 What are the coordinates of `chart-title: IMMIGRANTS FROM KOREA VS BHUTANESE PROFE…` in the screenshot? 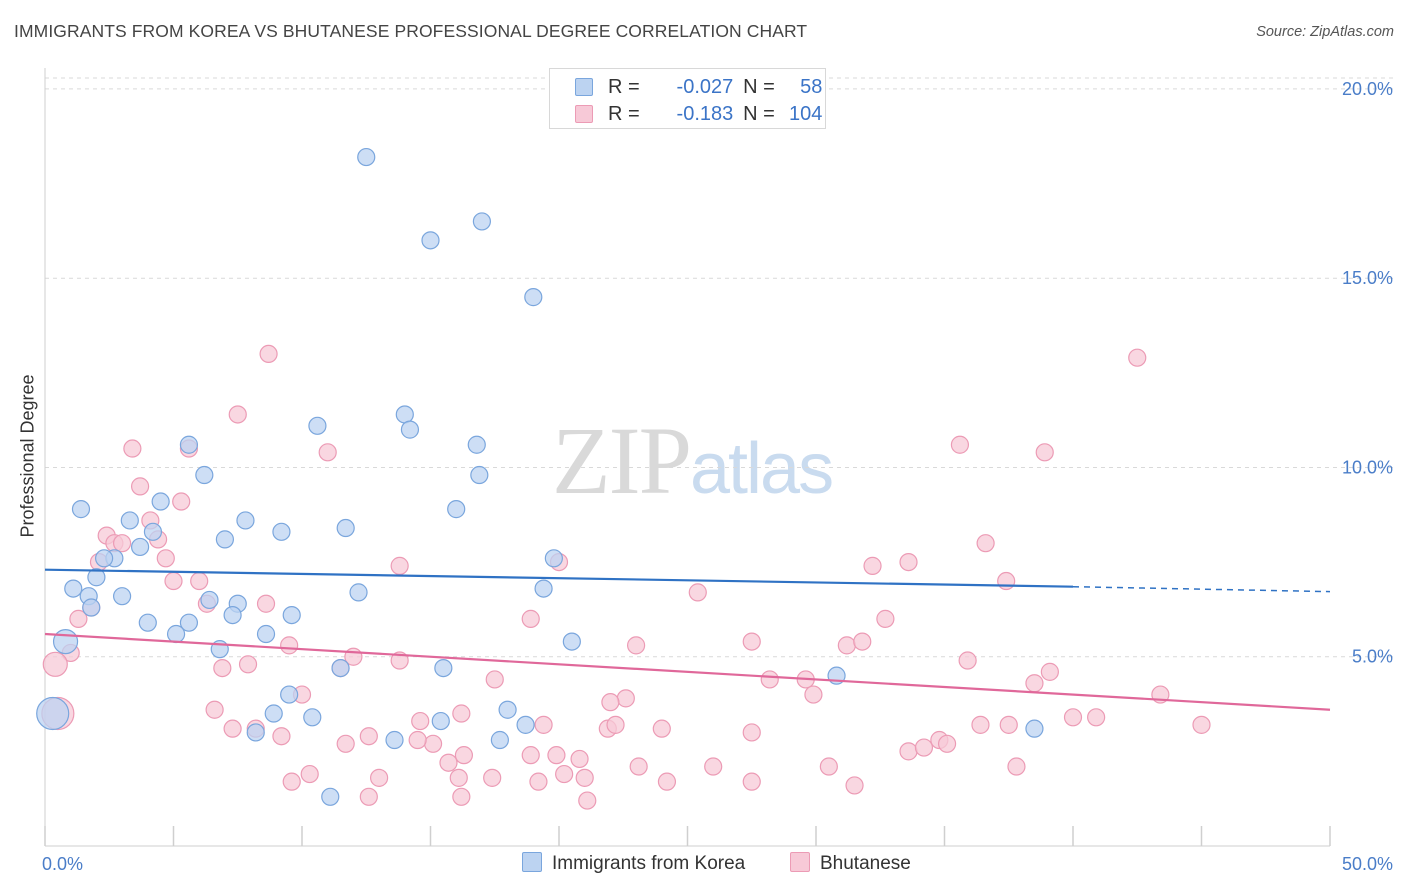 It's located at (411, 31).